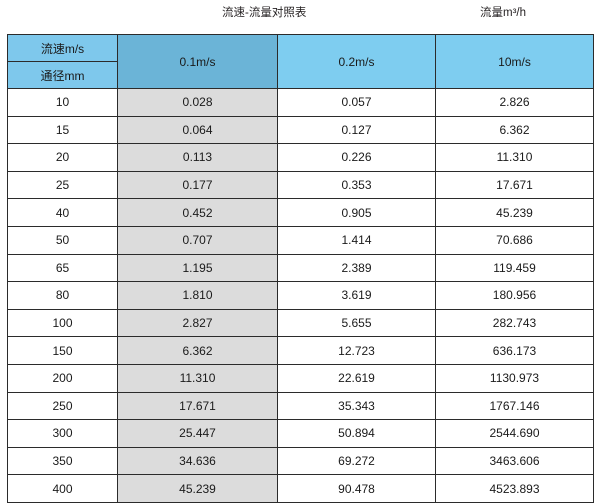  What do you see at coordinates (197, 433) in the screenshot?
I see `cell-flow-0: 25.447` at bounding box center [197, 433].